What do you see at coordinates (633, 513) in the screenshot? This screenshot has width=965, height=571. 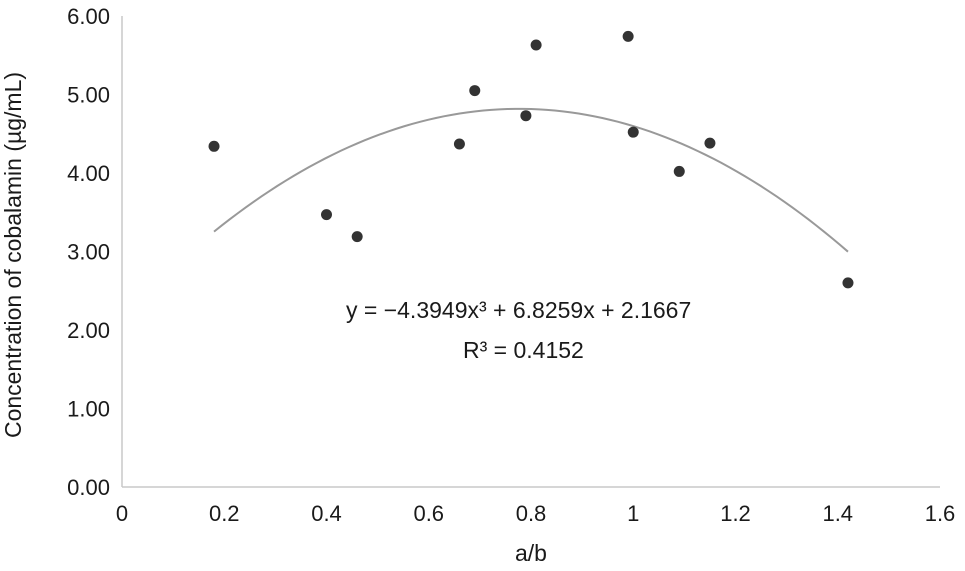 I see `x-tick-label: 1` at bounding box center [633, 513].